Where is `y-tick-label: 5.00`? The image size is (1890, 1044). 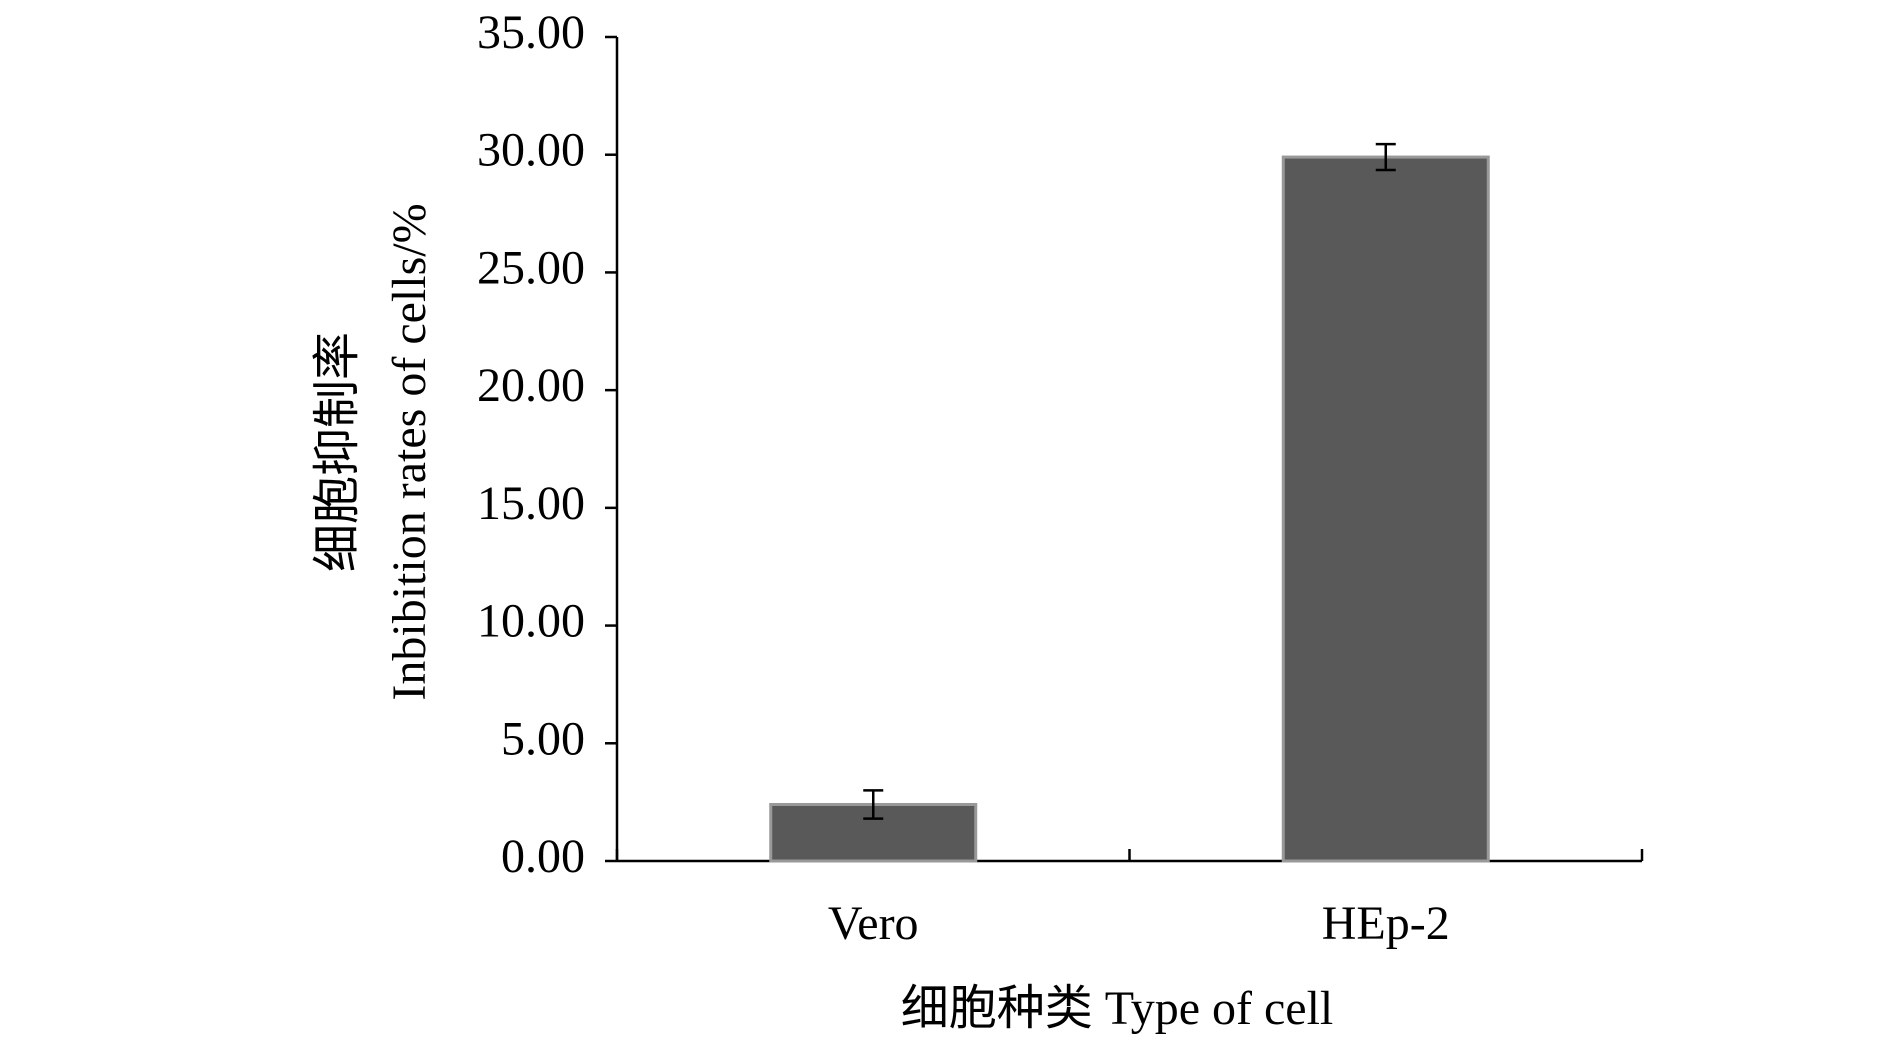
y-tick-label: 5.00 is located at coordinates (543, 738).